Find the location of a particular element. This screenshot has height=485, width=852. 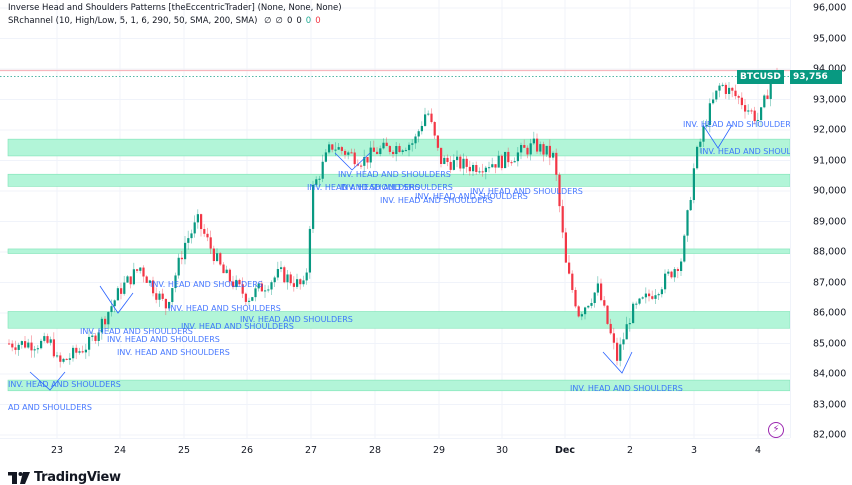

sr-zone is located at coordinates (398, 320).